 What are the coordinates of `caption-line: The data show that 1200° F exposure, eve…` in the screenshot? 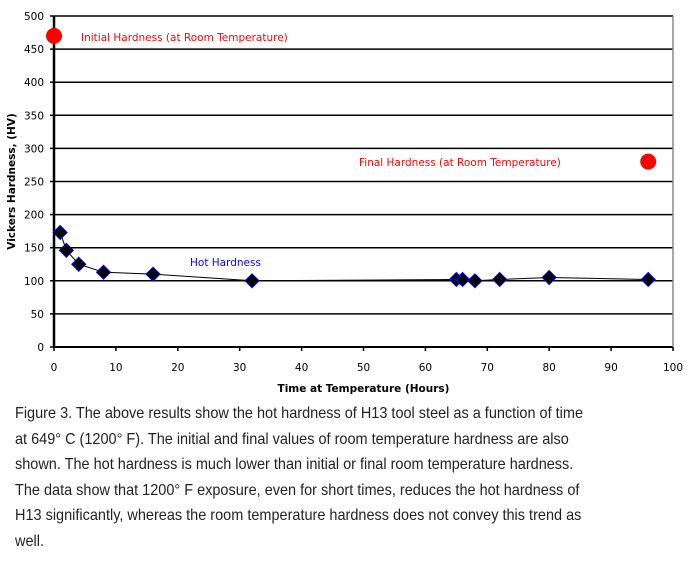 It's located at (297, 490).